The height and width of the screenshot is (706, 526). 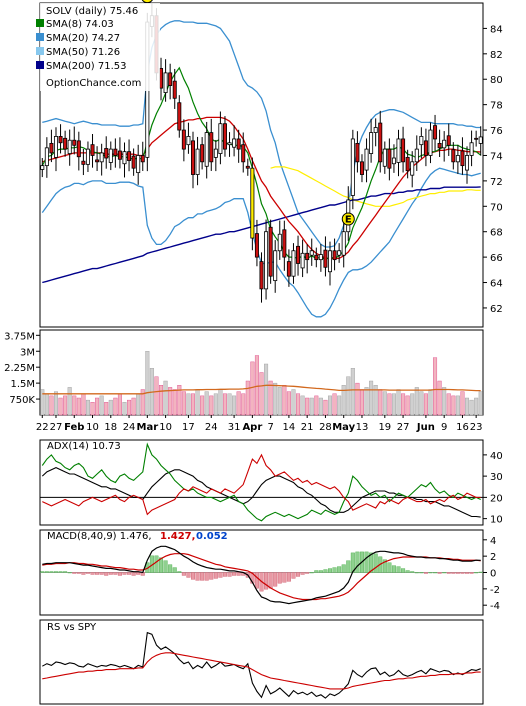 What do you see at coordinates (496, 55) in the screenshot?
I see `price-tick-label: 82` at bounding box center [496, 55].